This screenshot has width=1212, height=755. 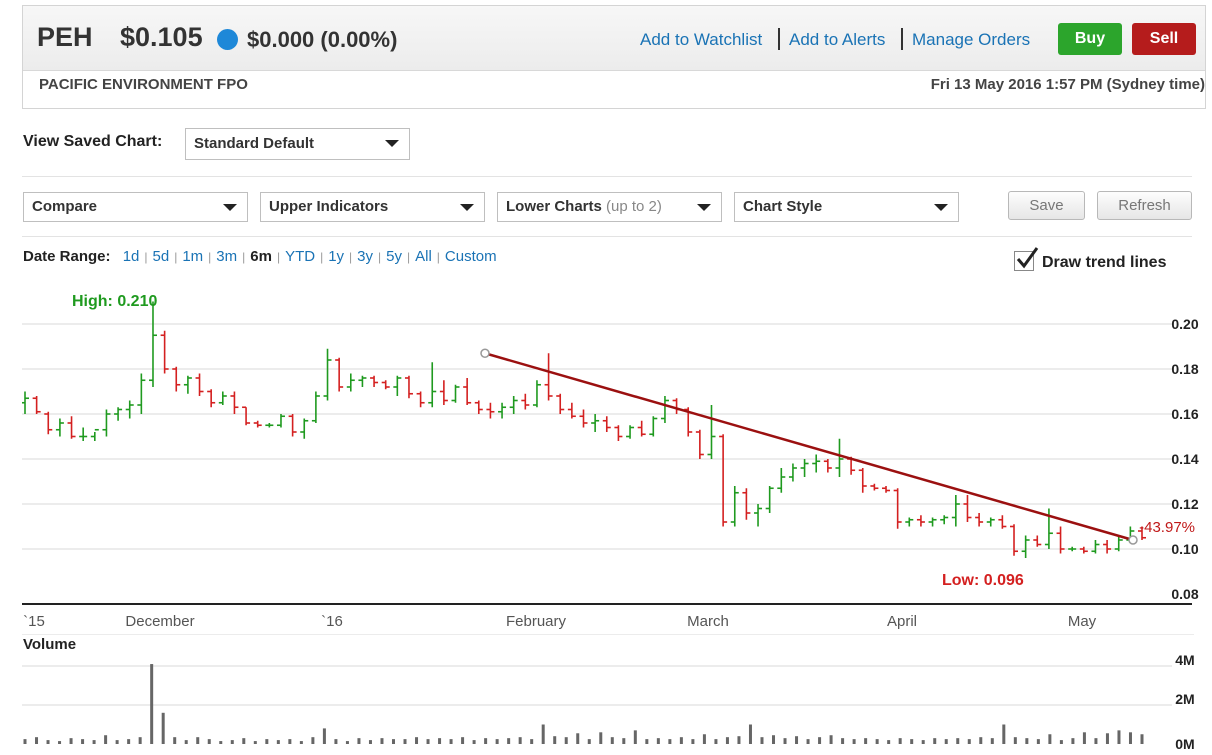 What do you see at coordinates (1184, 594) in the screenshot?
I see `y-tick-label: 0.08` at bounding box center [1184, 594].